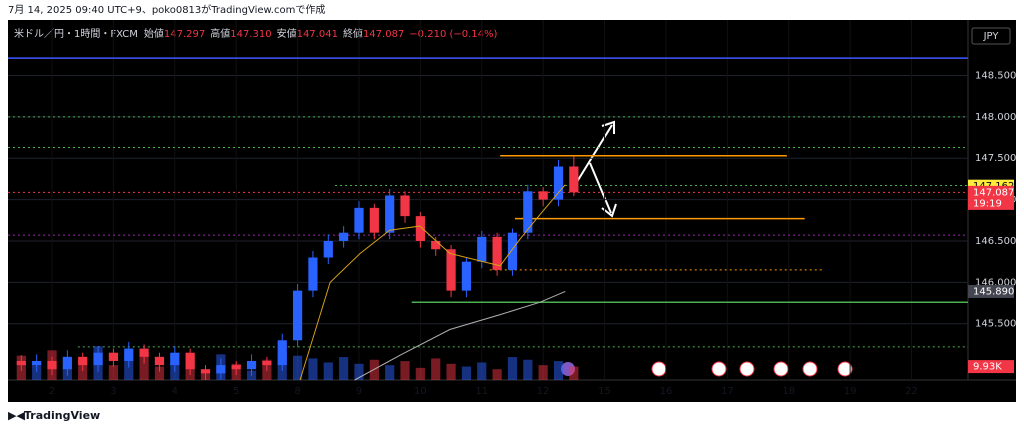 Image resolution: width=1024 pixels, height=430 pixels. Describe the element at coordinates (52, 391) in the screenshot. I see `x-tick-label: 2` at that location.